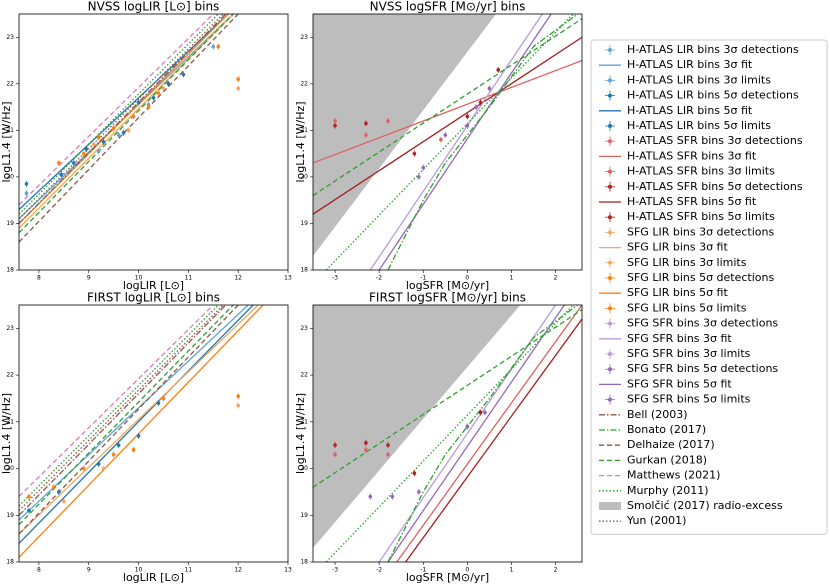 This screenshot has height=587, width=830. Describe the element at coordinates (153, 298) in the screenshot. I see `panel-title: FIRST logLIR [L⊙] bins` at that location.